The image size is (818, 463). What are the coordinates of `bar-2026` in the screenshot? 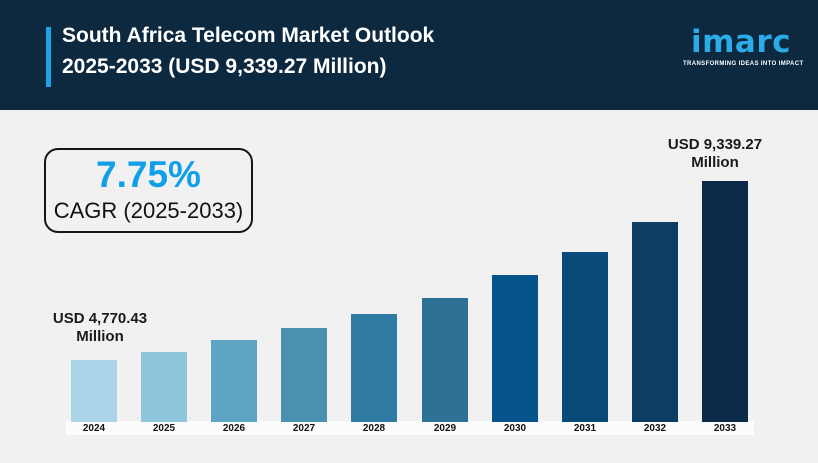 It's located at (234, 381).